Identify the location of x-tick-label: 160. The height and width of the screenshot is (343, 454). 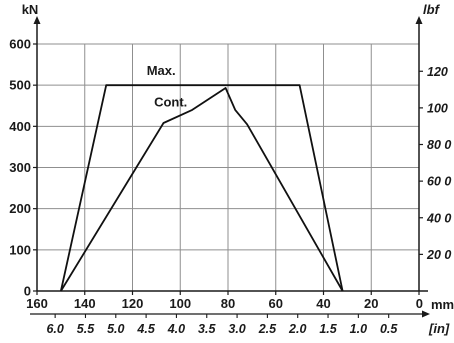
(37, 303).